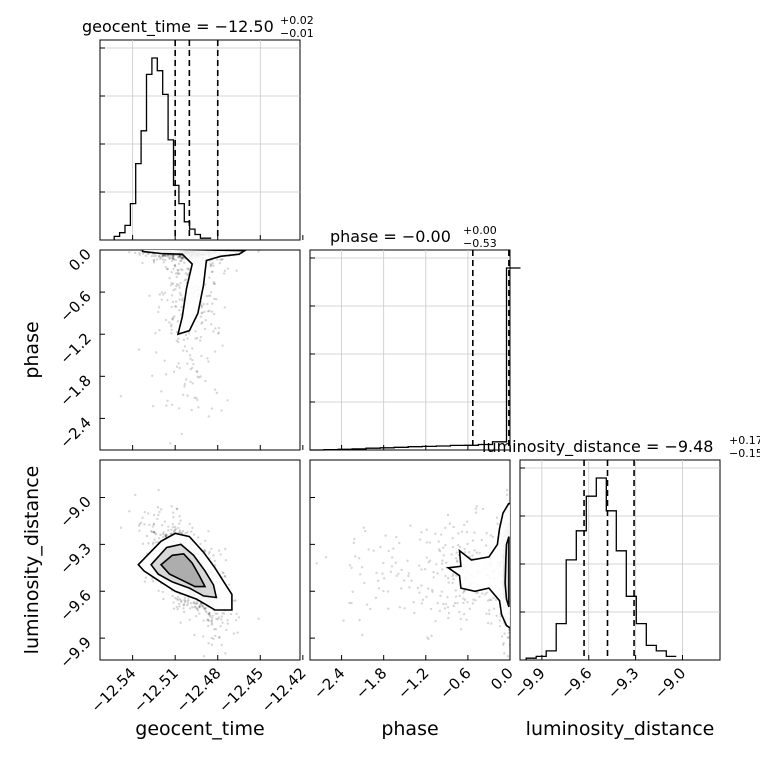 Image resolution: width=760 pixels, height=760 pixels. I want to click on title-geocent-time-sub: −0.01, so click(297, 33).